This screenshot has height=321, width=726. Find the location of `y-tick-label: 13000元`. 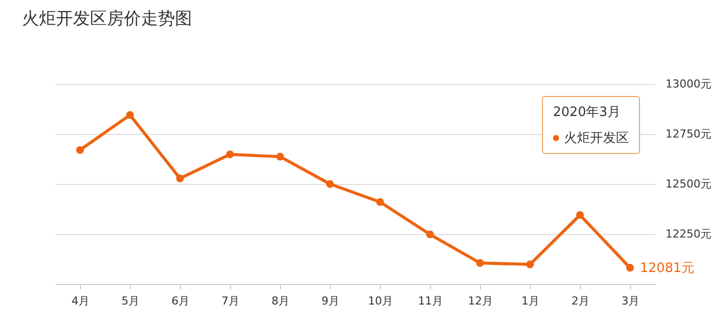

y-tick-label: 13000元 is located at coordinates (689, 84).